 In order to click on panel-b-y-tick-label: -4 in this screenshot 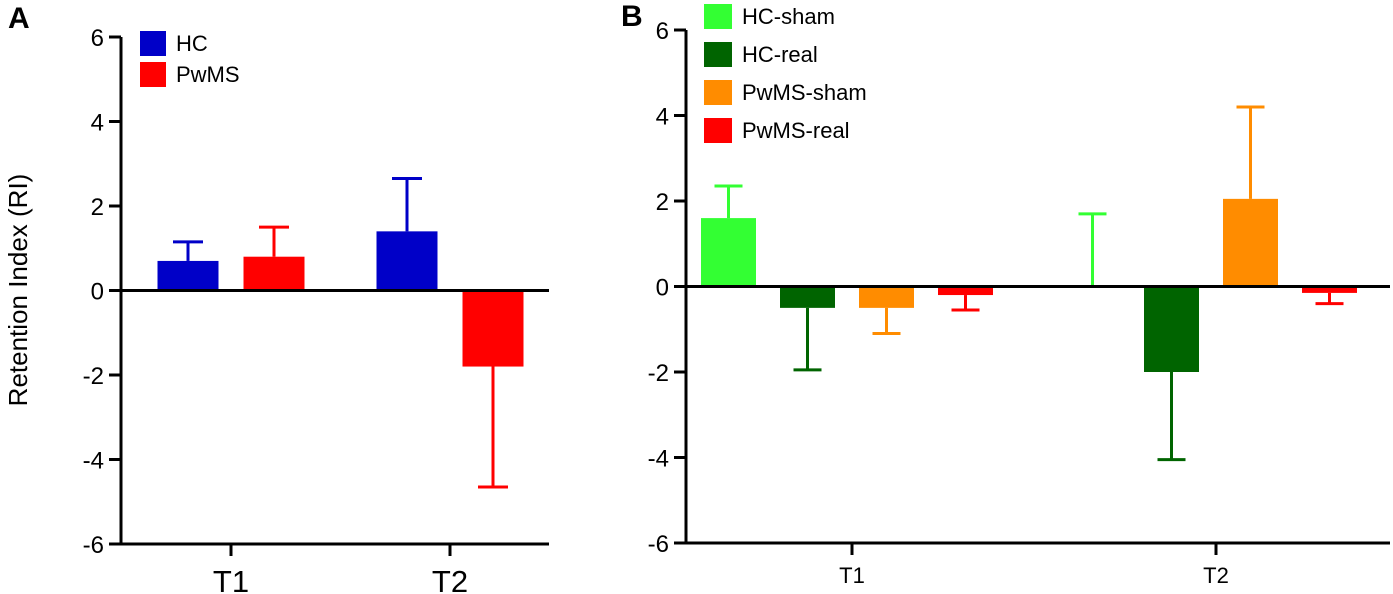, I will do `click(658, 459)`.